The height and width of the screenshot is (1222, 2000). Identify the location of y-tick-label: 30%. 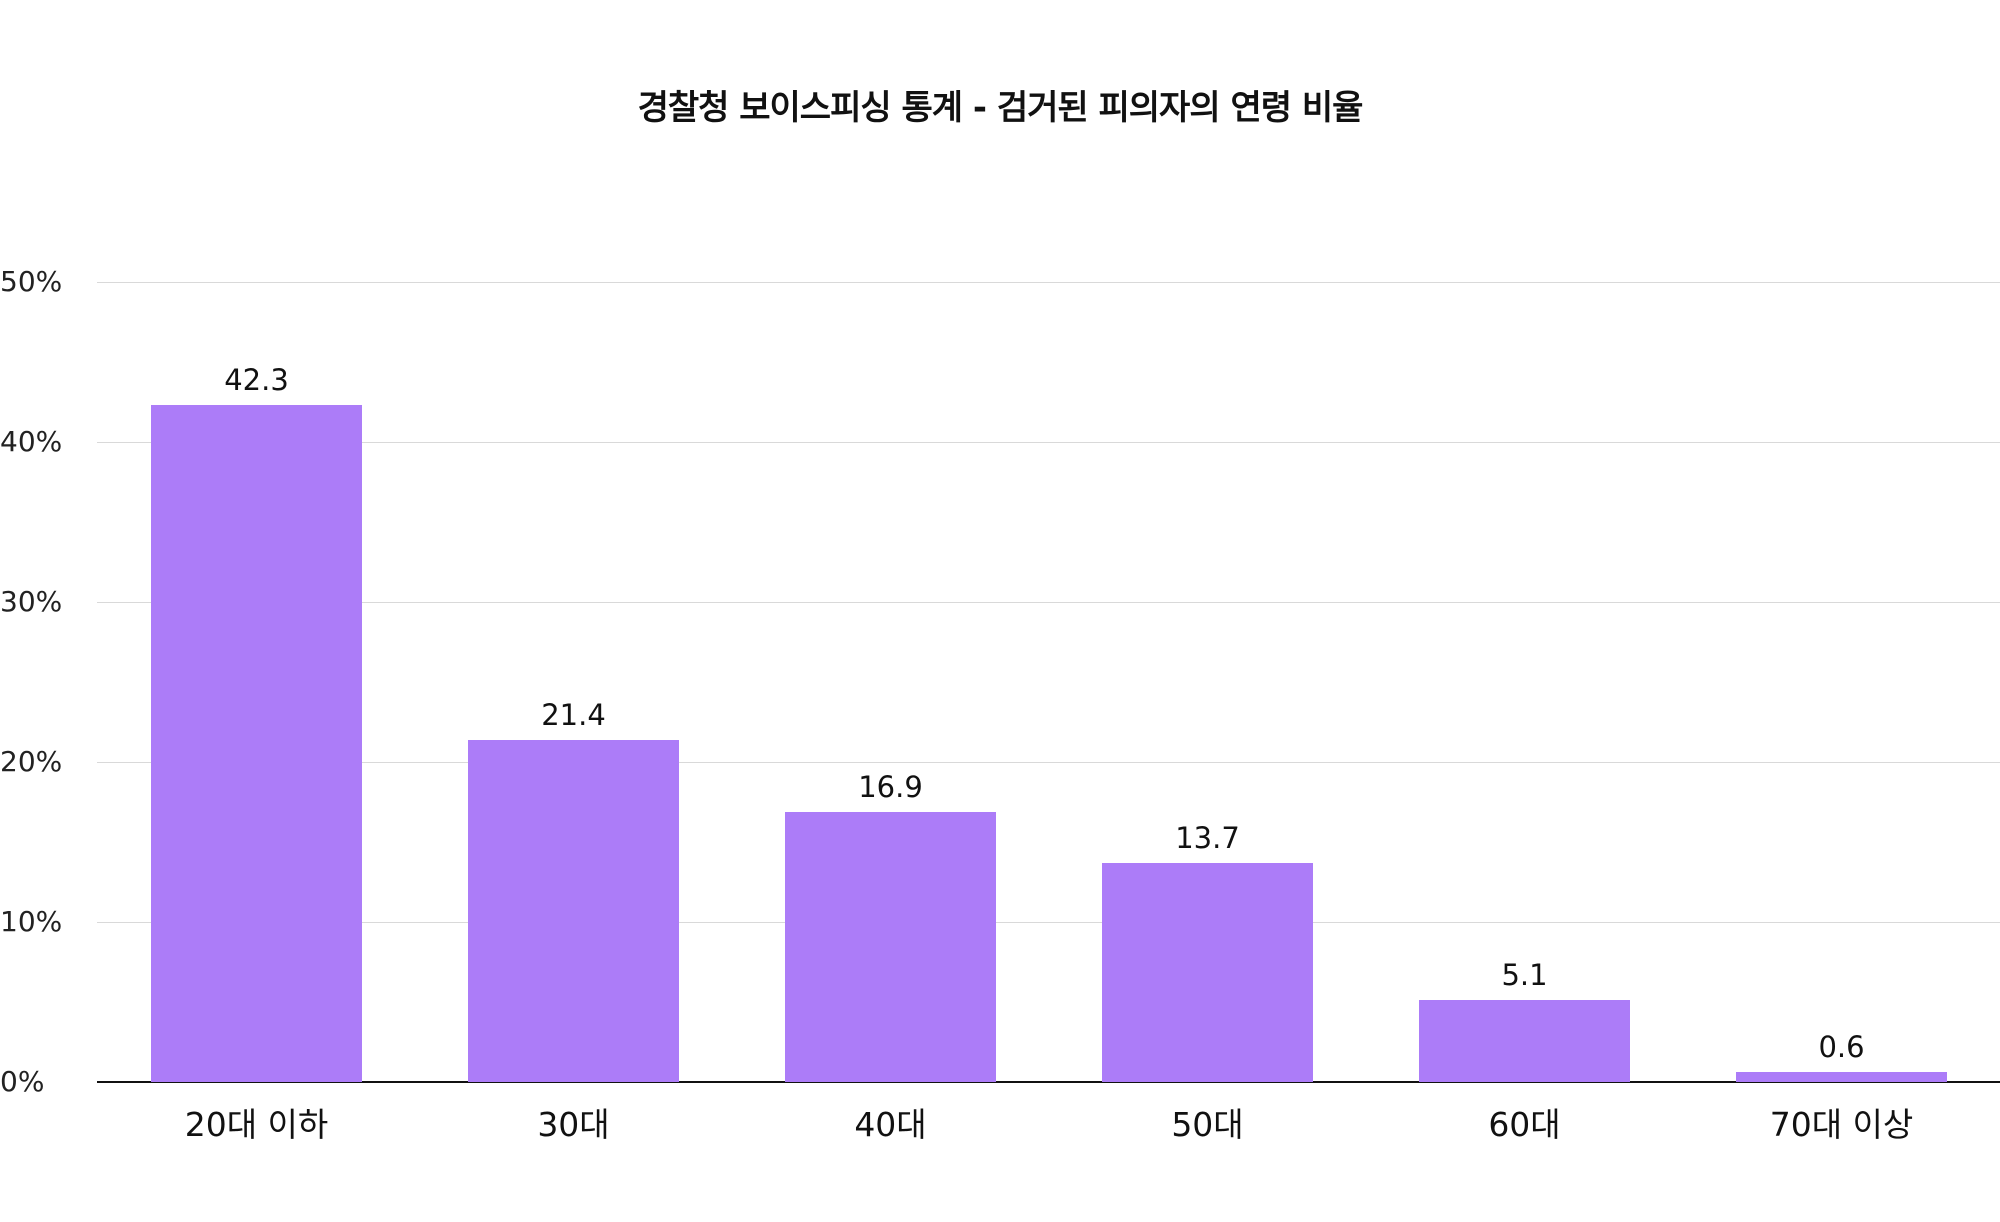
(31, 601).